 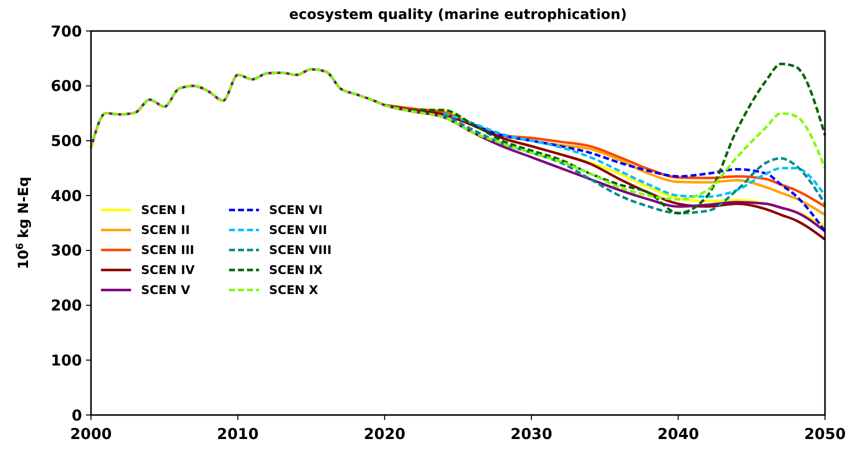 What do you see at coordinates (167, 250) in the screenshot?
I see `legend-label: SCEN III` at bounding box center [167, 250].